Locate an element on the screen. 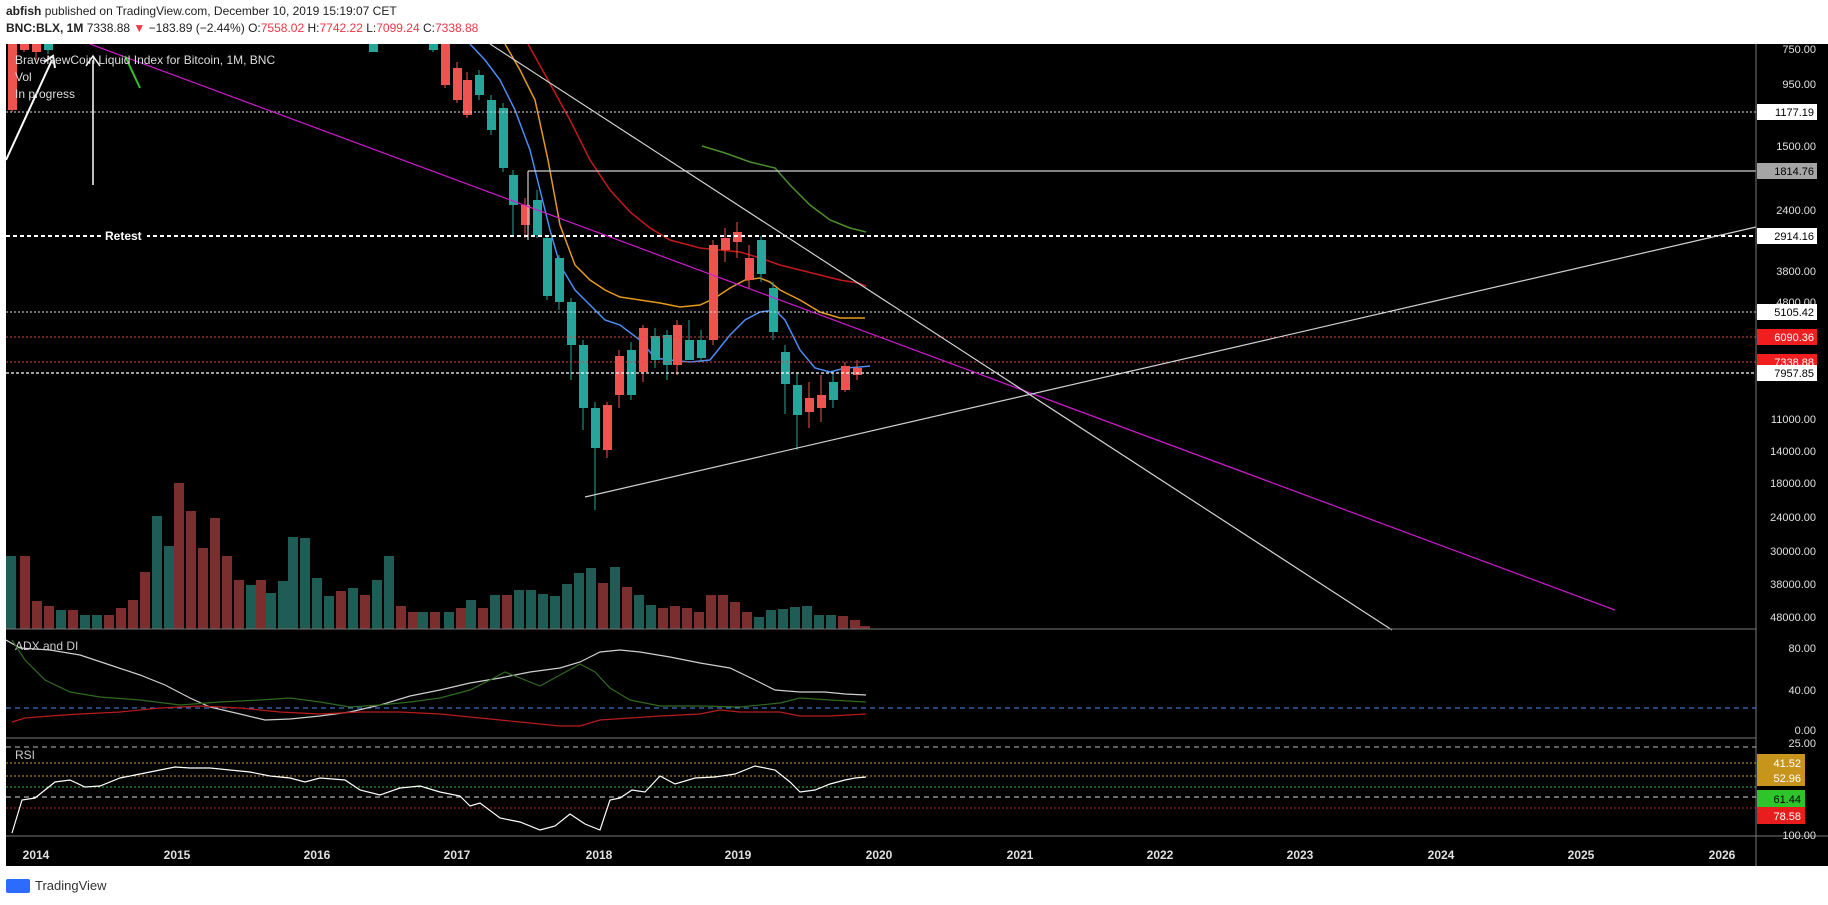  rsi-value-label: 61.44 is located at coordinates (1787, 800).